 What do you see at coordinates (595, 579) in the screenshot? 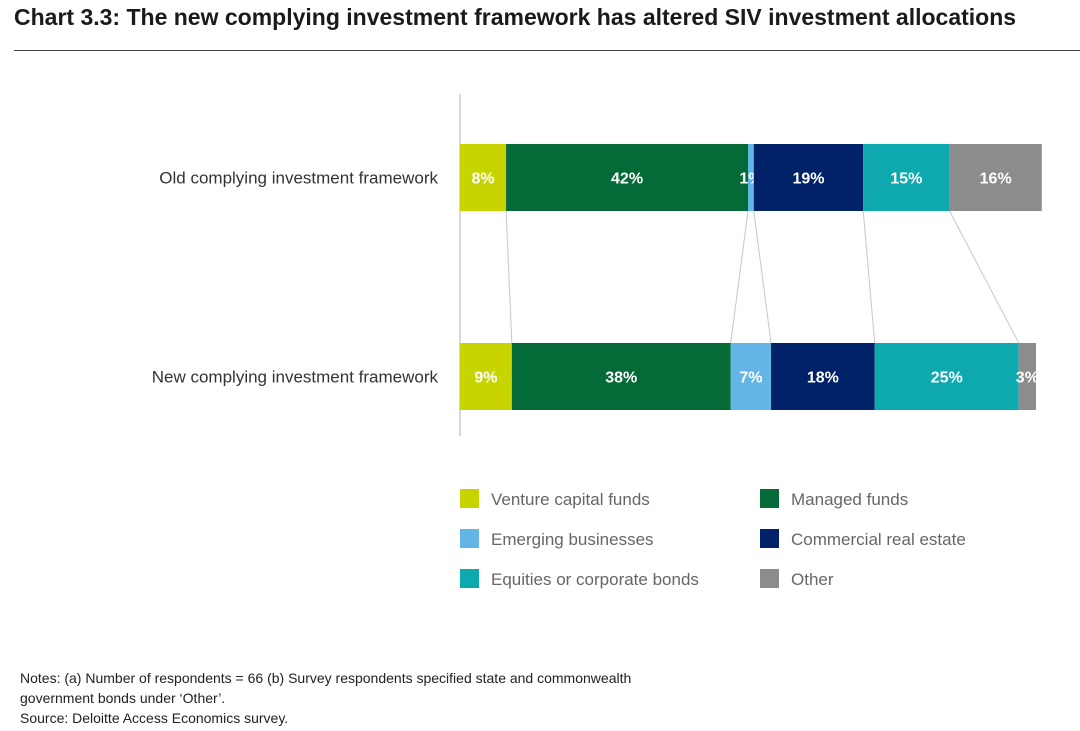
I see `legend-label-equities-or-corporate-bonds: Equities or corporate bonds` at bounding box center [595, 579].